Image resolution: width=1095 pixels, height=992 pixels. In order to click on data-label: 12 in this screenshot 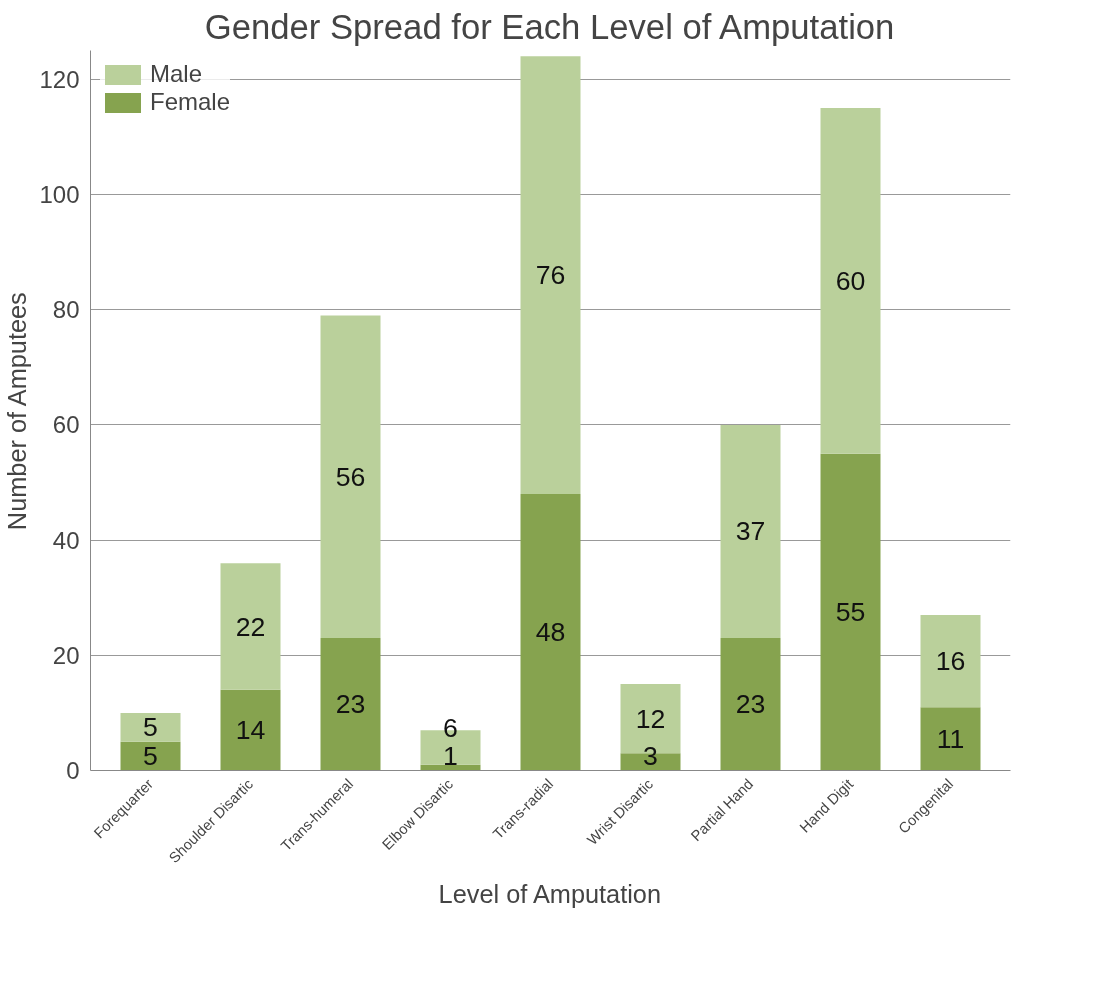, I will do `click(650, 718)`.